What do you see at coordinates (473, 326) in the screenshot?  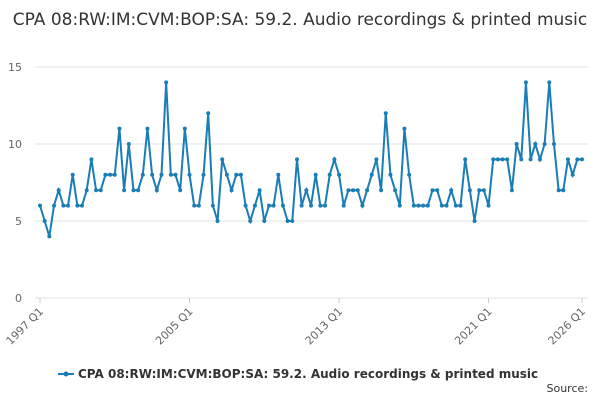 I see `x-tick-label: 2021 Q1` at bounding box center [473, 326].